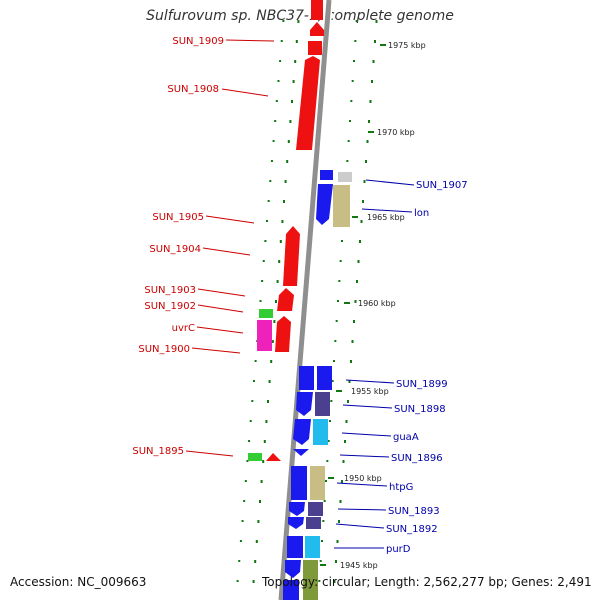 Image resolution: width=600 pixels, height=600 pixels. What do you see at coordinates (283, 334) in the screenshot?
I see `gene-uvrc` at bounding box center [283, 334].